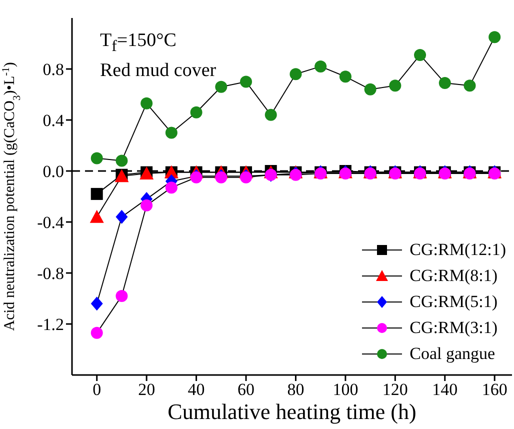 The height and width of the screenshot is (429, 514). Describe the element at coordinates (246, 390) in the screenshot. I see `x-tick-label: 60` at that location.